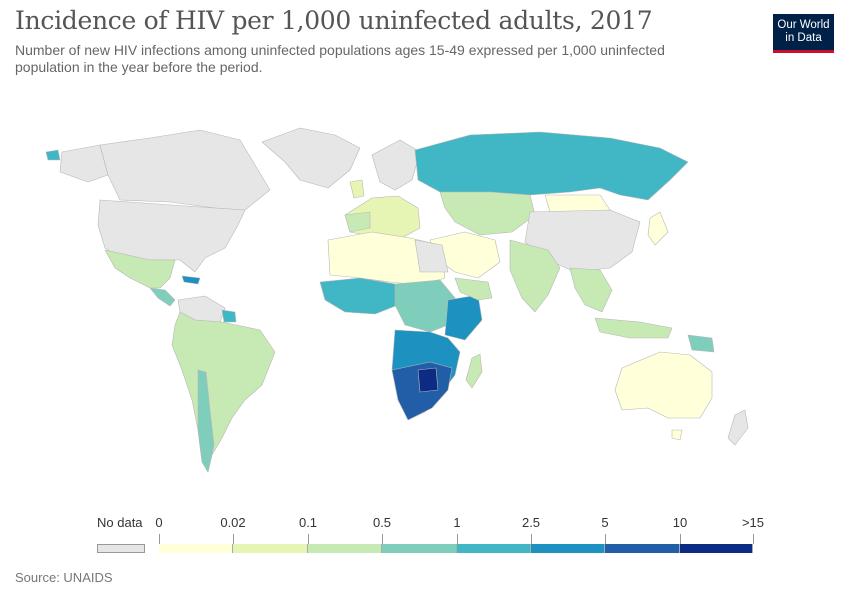  I want to click on region-japan, so click(658, 228).